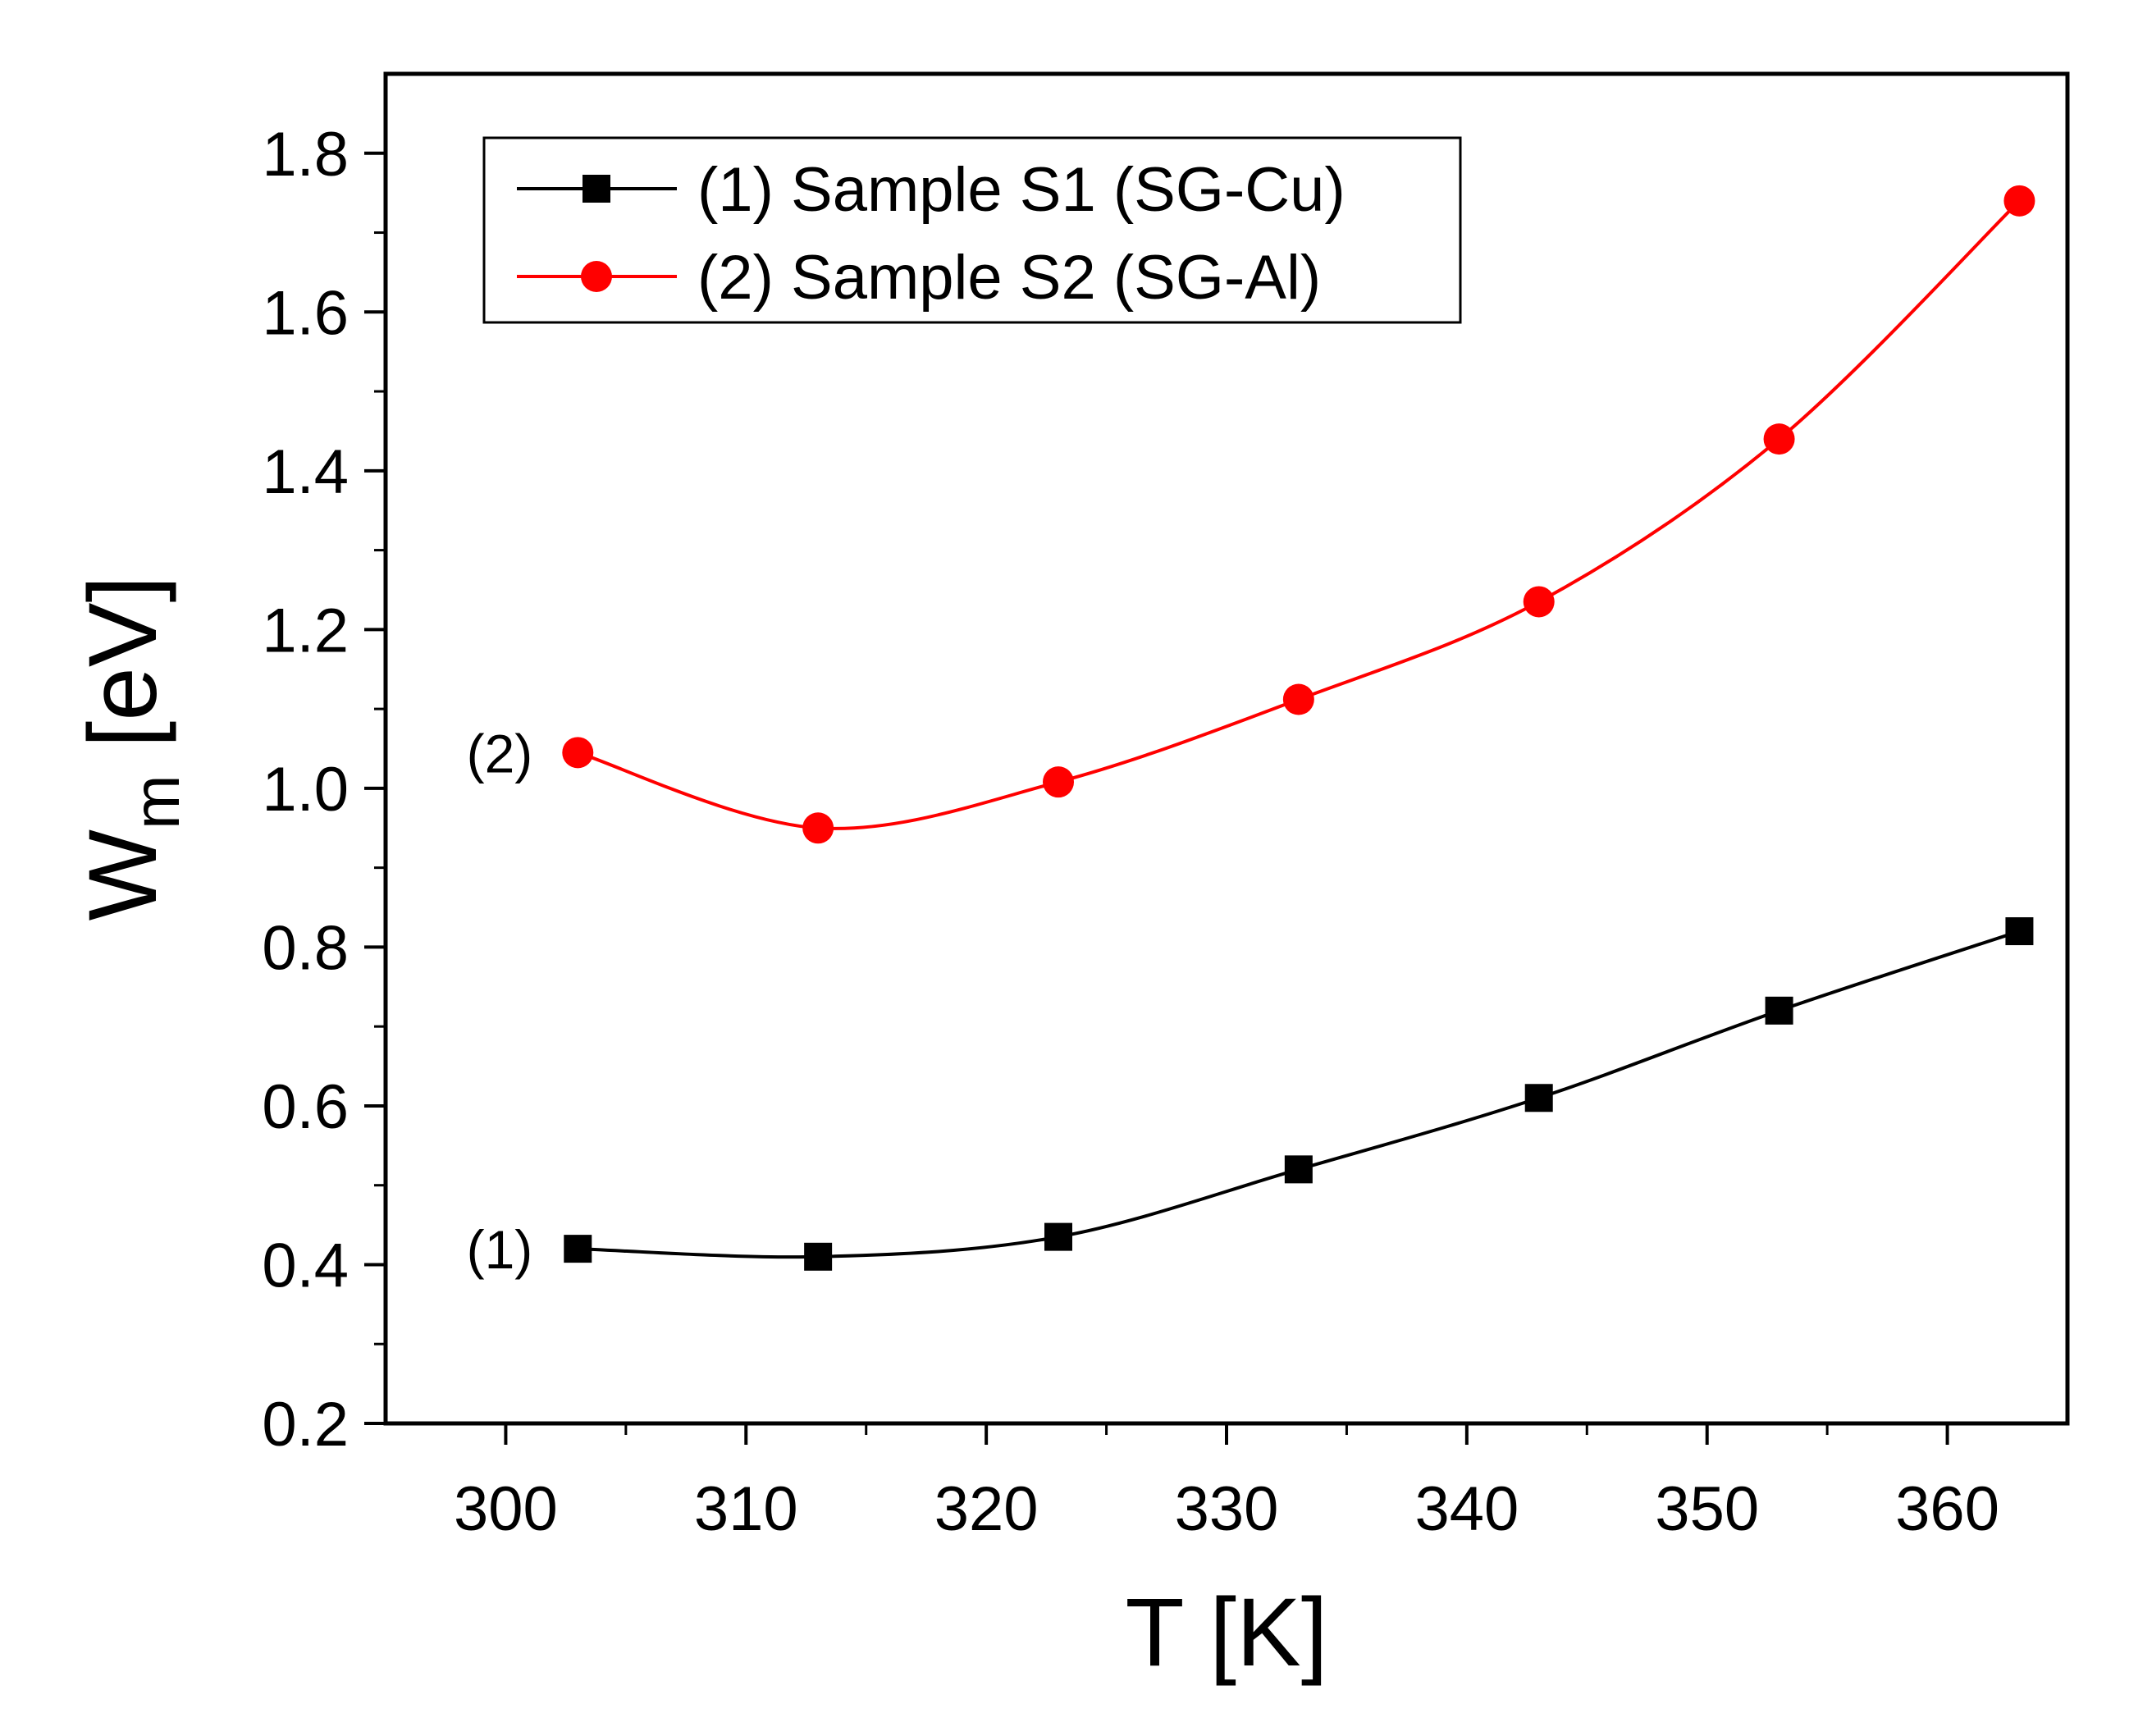  What do you see at coordinates (157, 801) in the screenshot?
I see `y-axis-label-subscript: m` at bounding box center [157, 801].